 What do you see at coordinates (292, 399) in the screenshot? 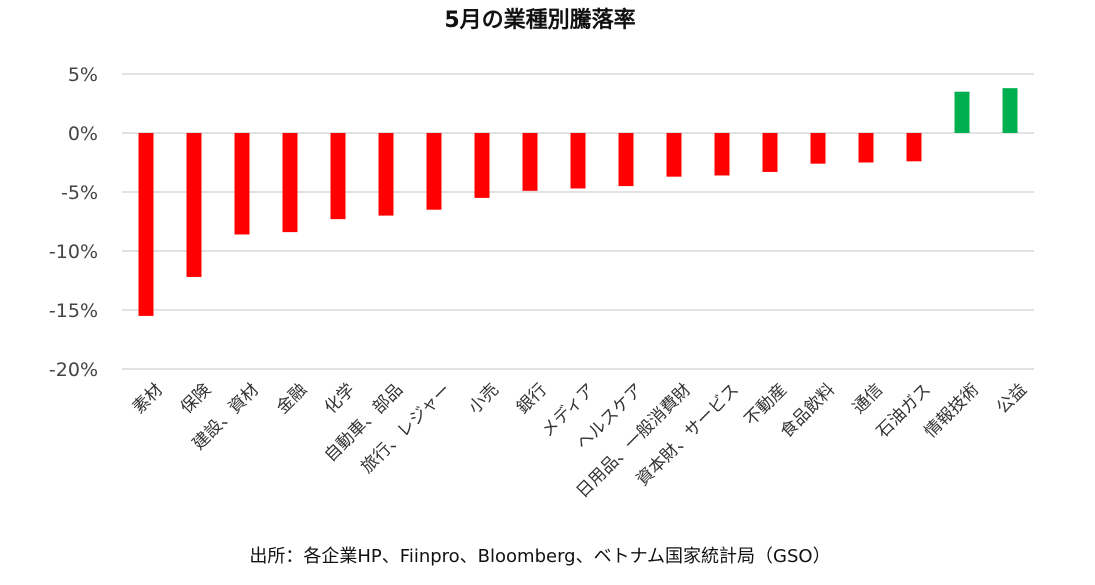
I see `category-label: 金融` at bounding box center [292, 399].